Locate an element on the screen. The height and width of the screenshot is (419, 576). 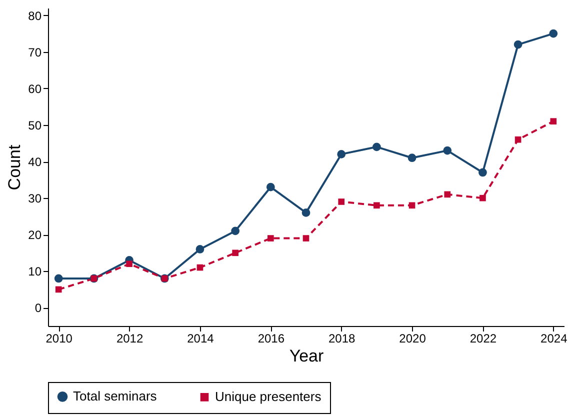
x-tick-label: 2016 is located at coordinates (271, 339).